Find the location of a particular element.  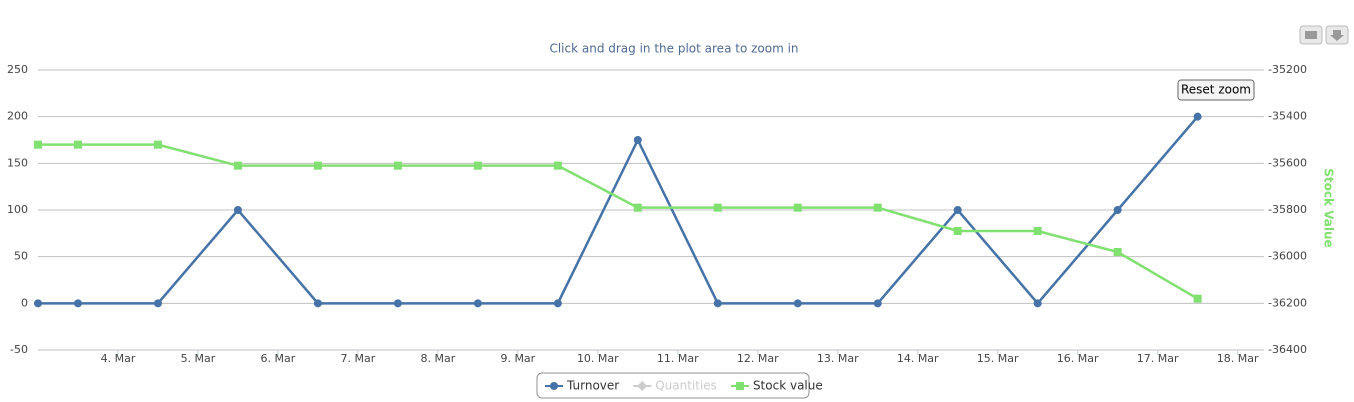

legend-label: Quantities is located at coordinates (686, 386).